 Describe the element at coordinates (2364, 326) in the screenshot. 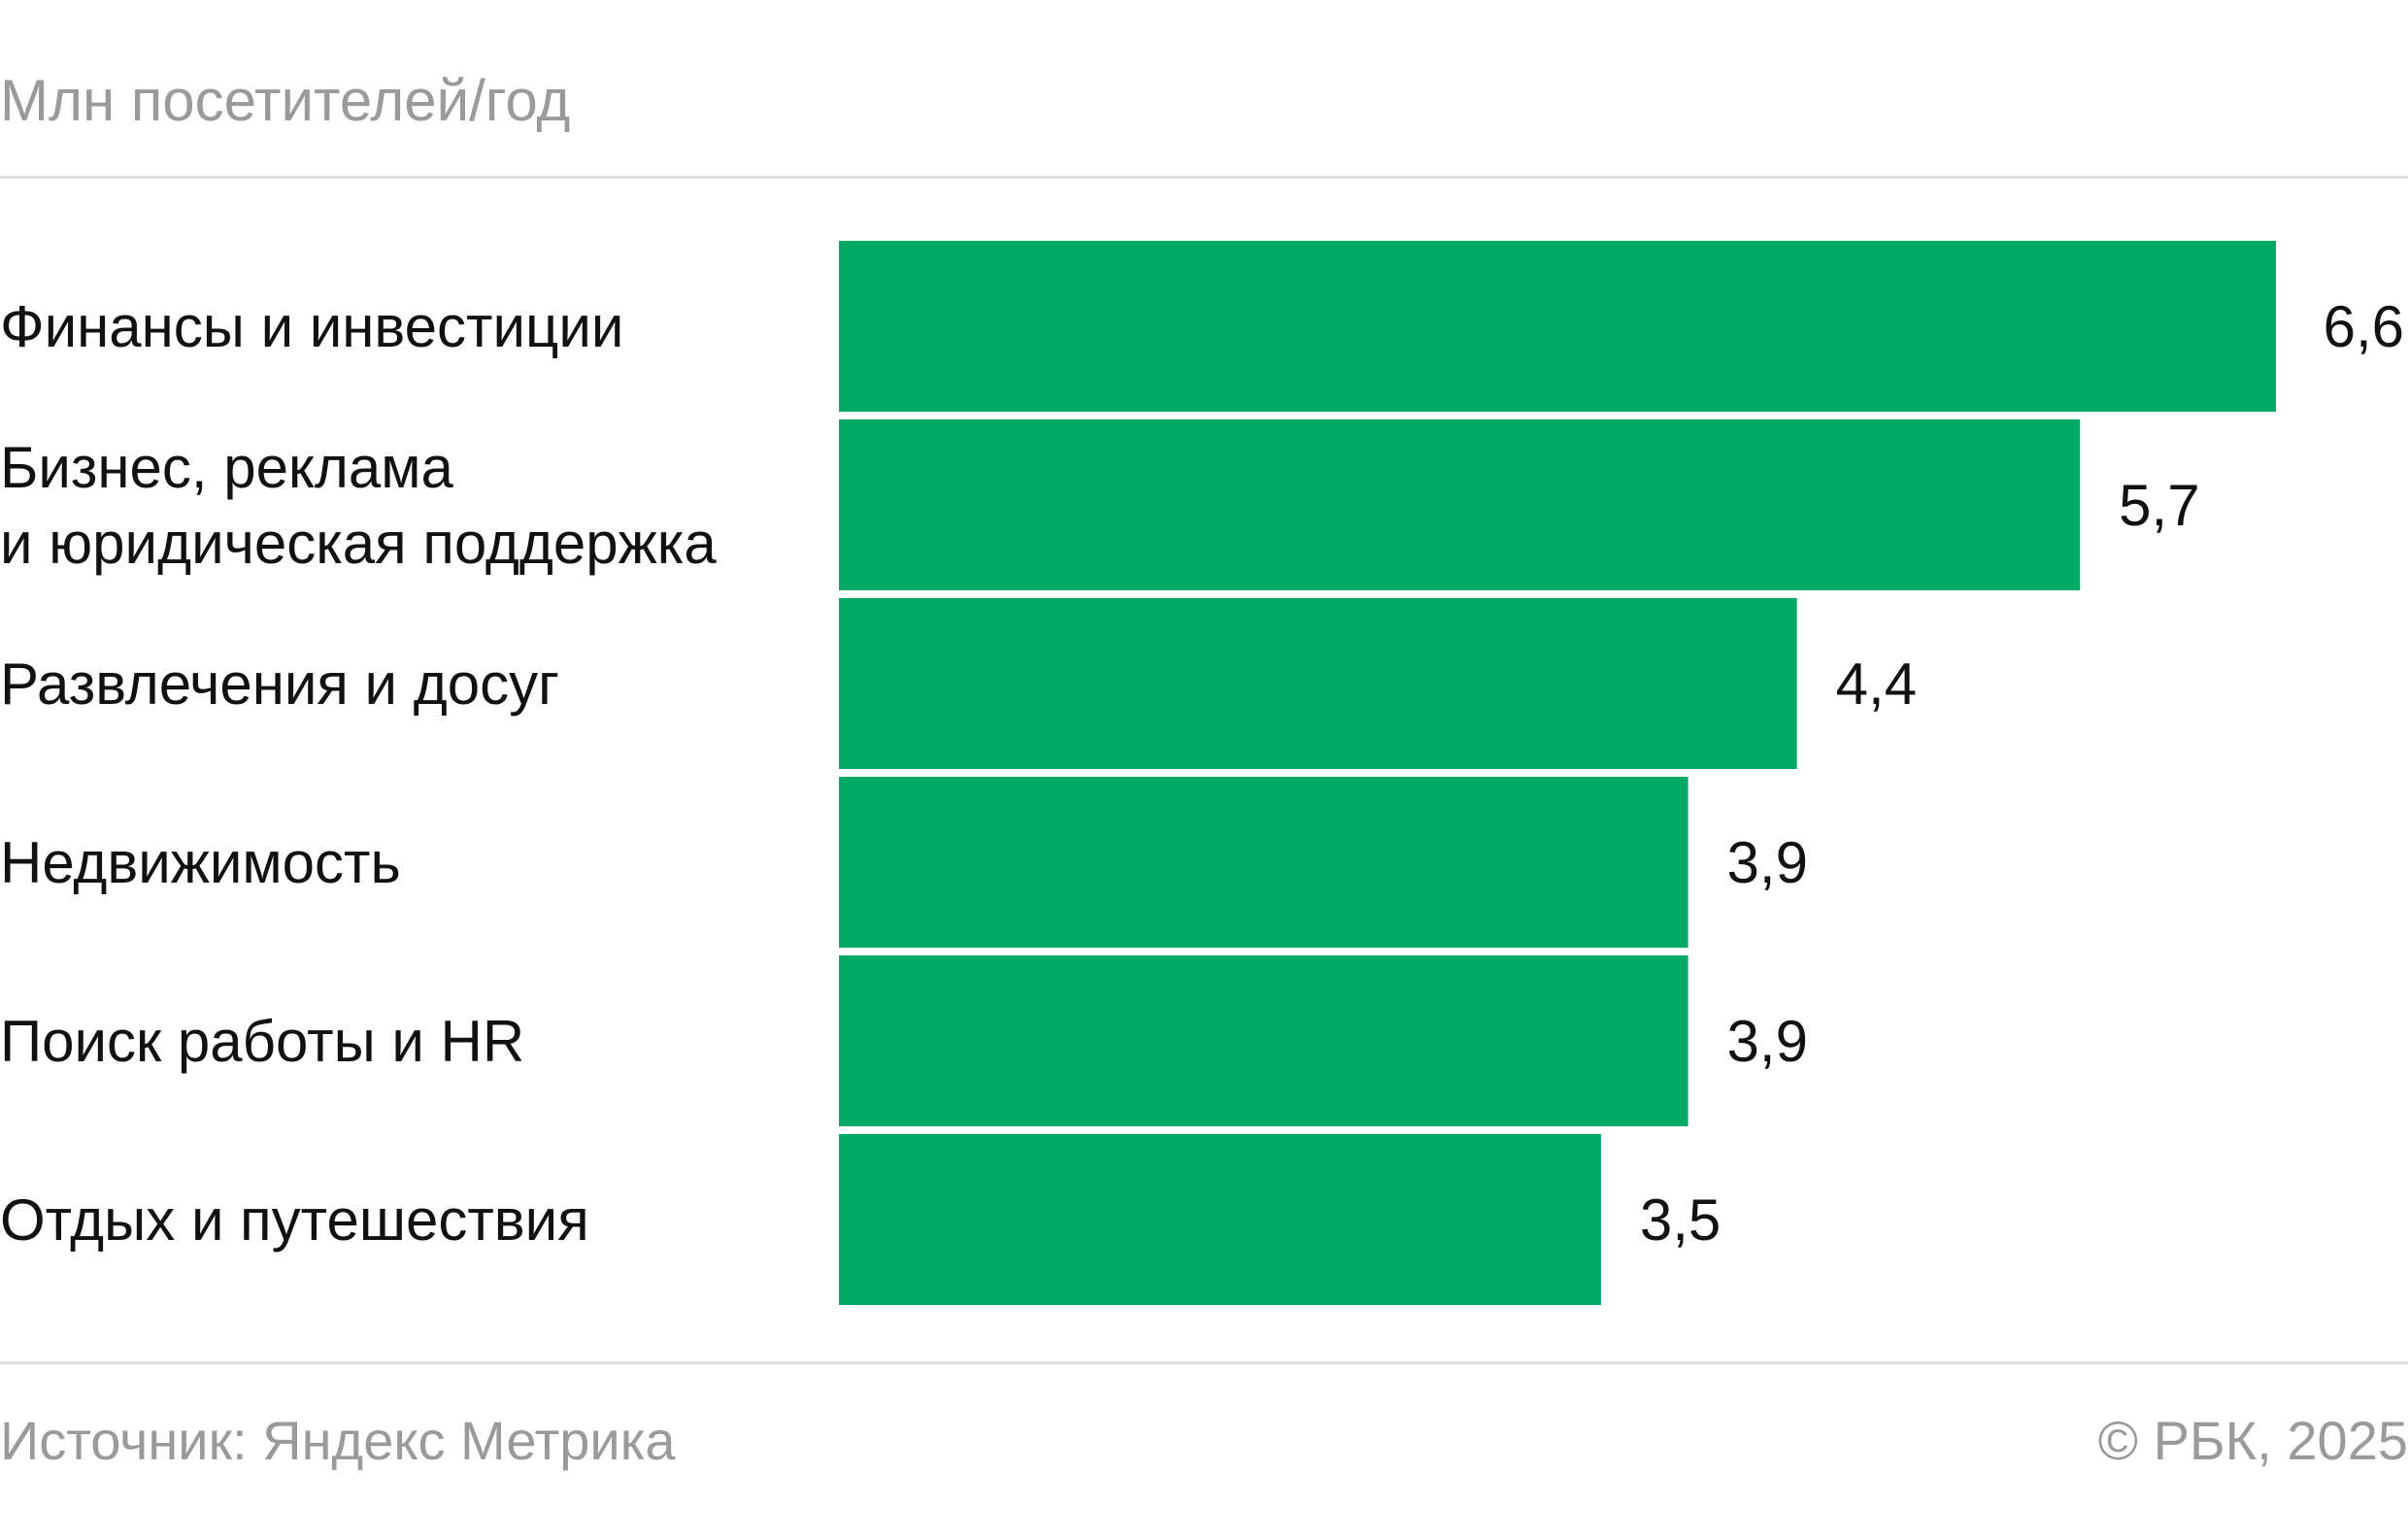

I see `value-label-1: 6,6` at that location.